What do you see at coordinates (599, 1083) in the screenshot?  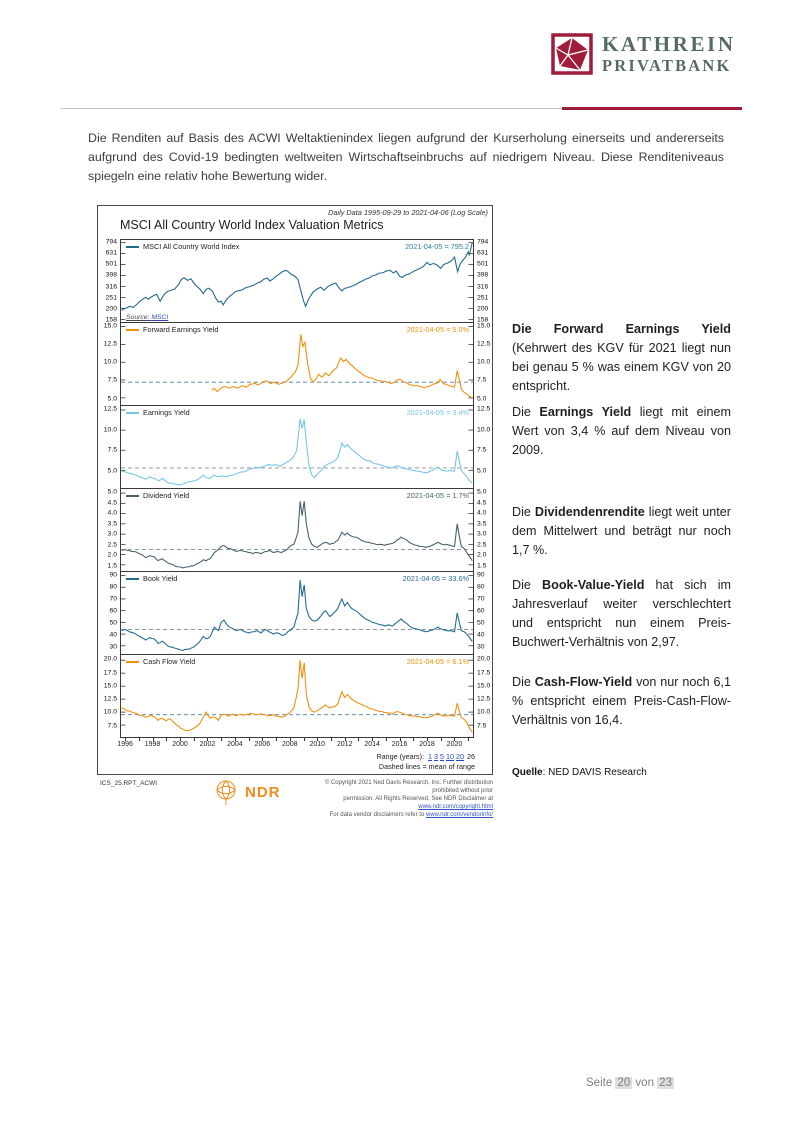 I see `page-number-prefix: Seite` at bounding box center [599, 1083].